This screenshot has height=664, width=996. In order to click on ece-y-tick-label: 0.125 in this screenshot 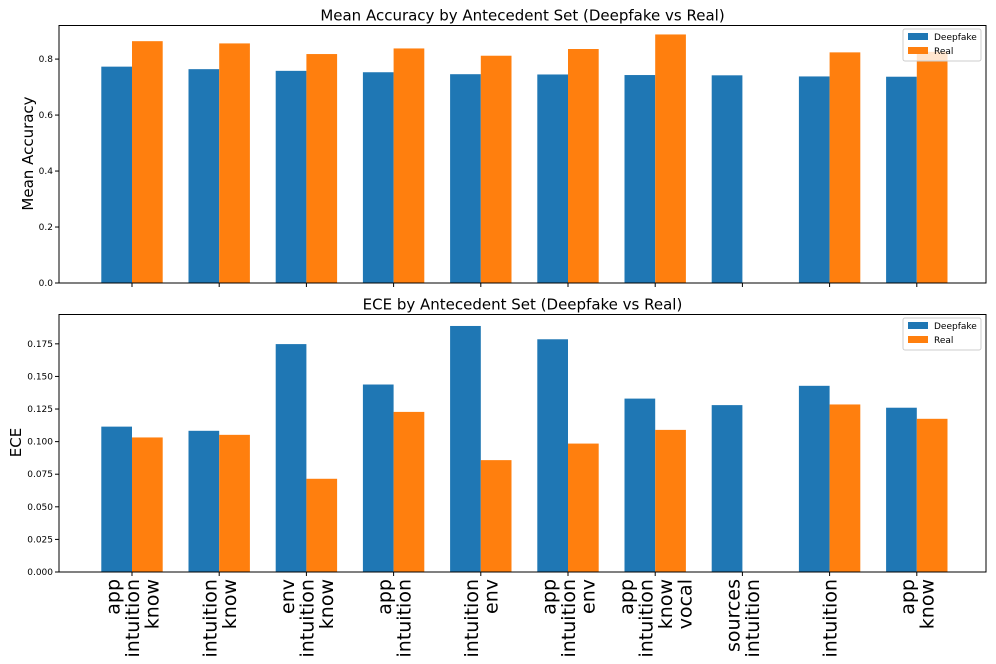, I will do `click(40, 410)`.